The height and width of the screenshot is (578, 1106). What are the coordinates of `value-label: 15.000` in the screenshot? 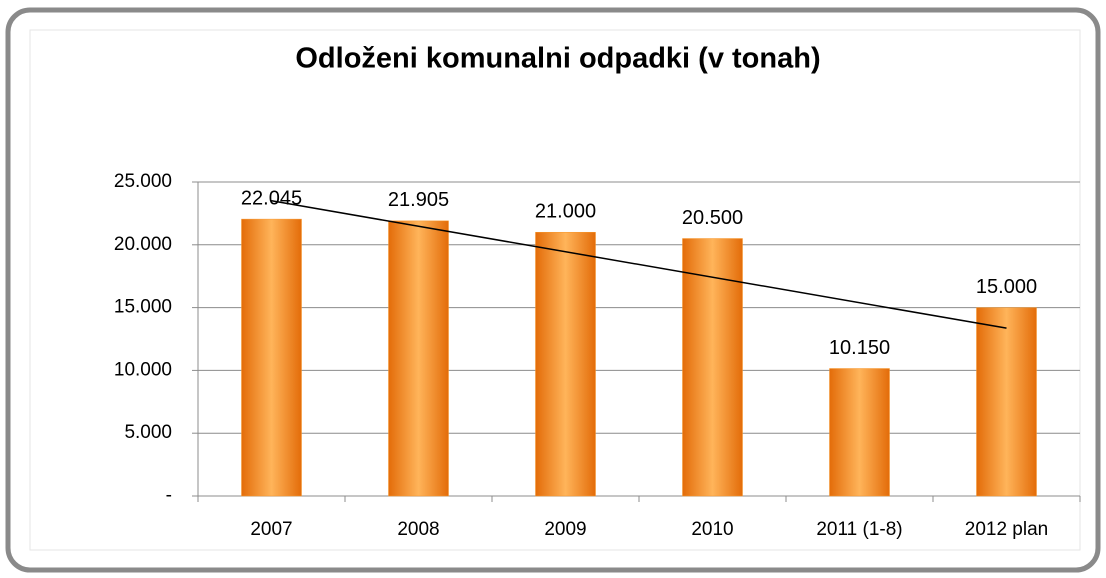 It's located at (1006, 287).